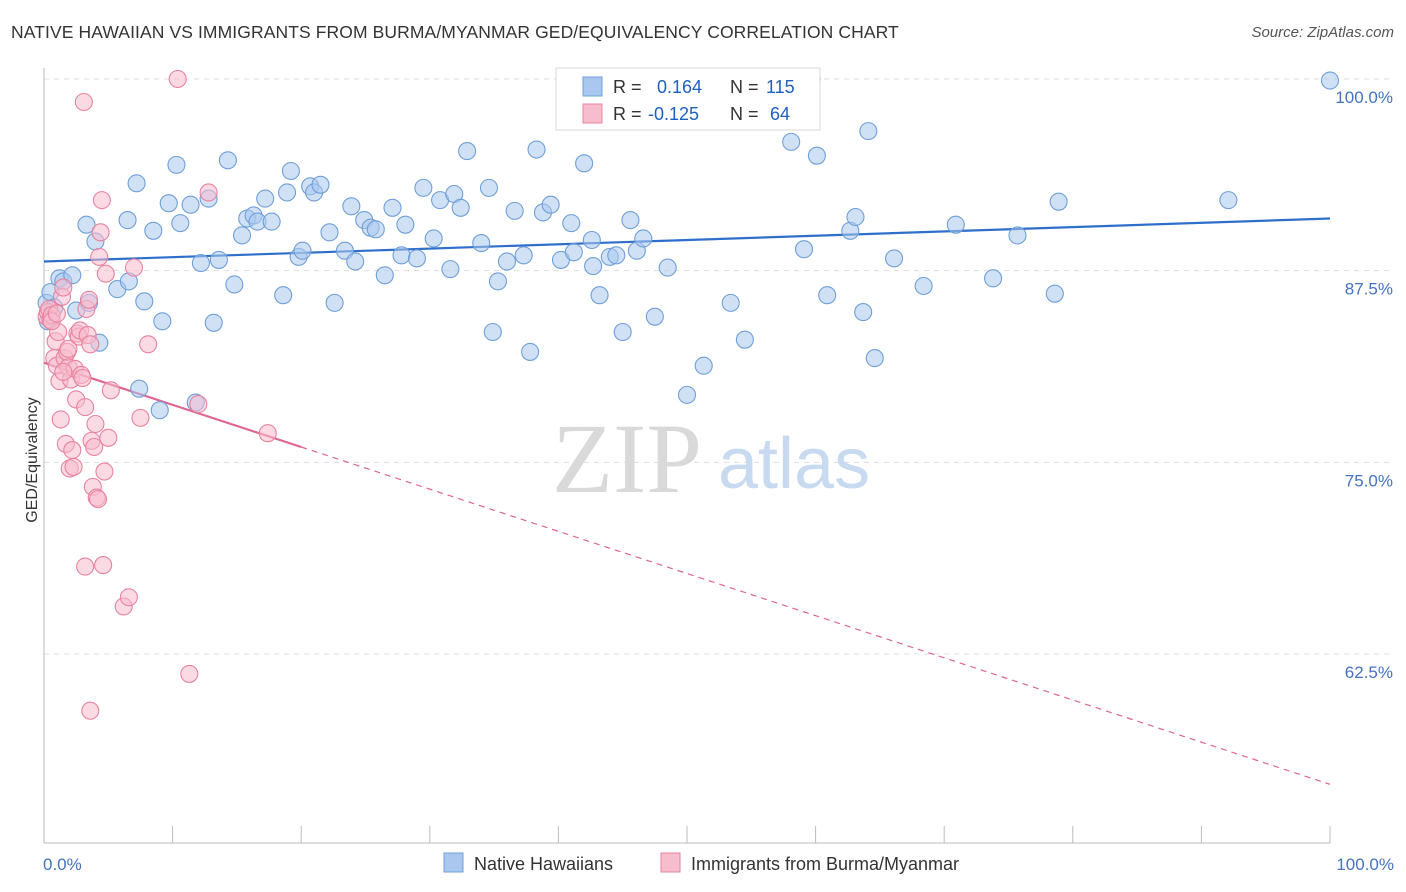 The width and height of the screenshot is (1406, 892). I want to click on watermark-atlas: atlas, so click(794, 464).